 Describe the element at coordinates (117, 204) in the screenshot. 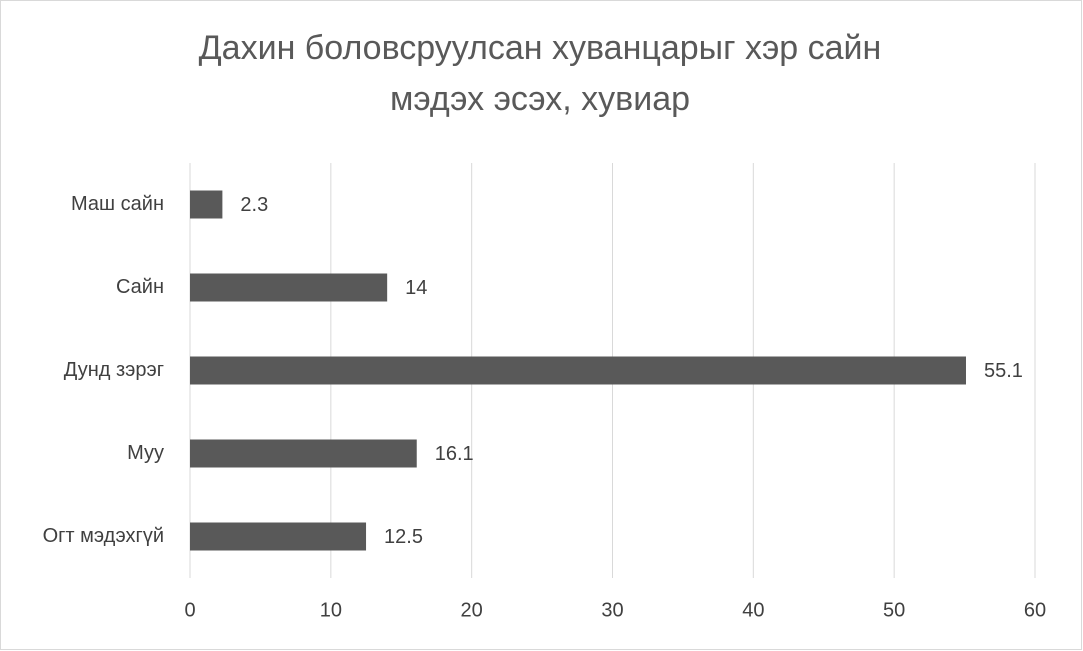

I see `y-tick-label: Маш сайн` at that location.